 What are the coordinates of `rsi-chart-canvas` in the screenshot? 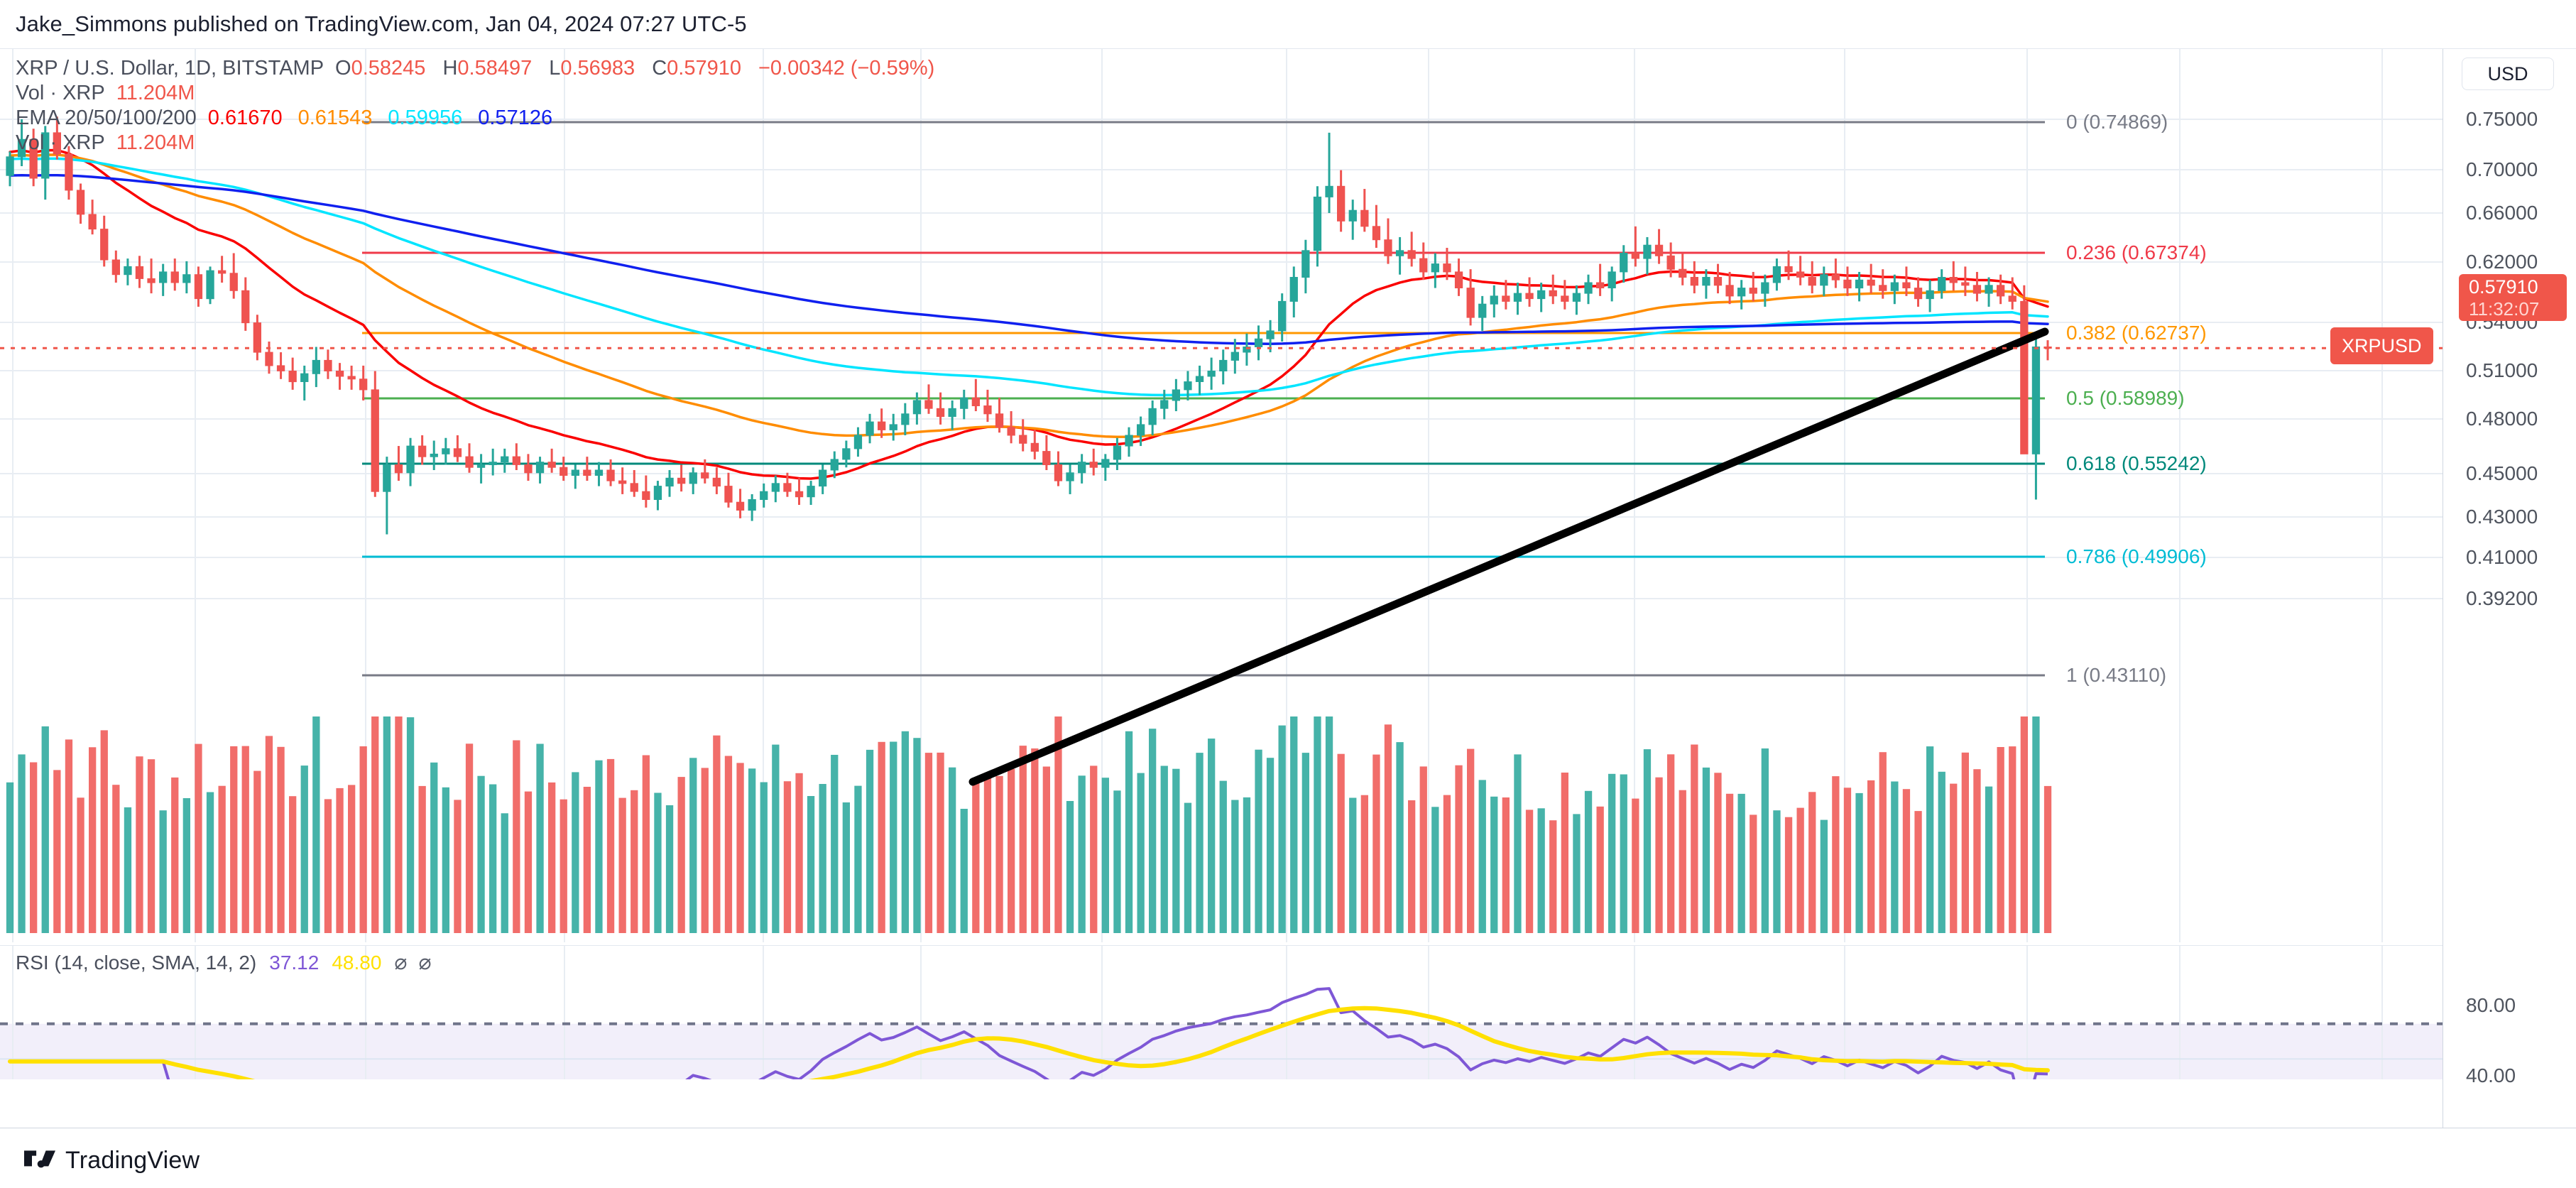 It's located at (1221, 1012).